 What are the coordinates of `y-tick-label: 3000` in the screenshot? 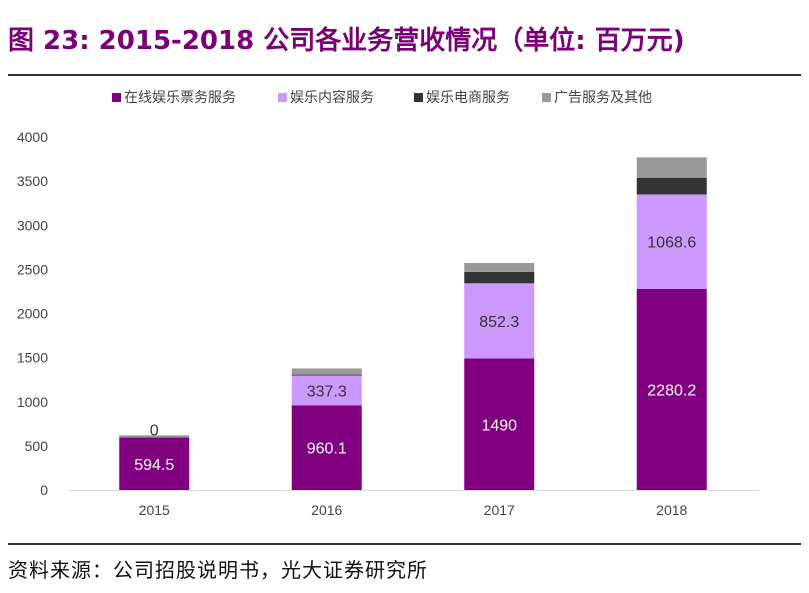 It's located at (32, 225).